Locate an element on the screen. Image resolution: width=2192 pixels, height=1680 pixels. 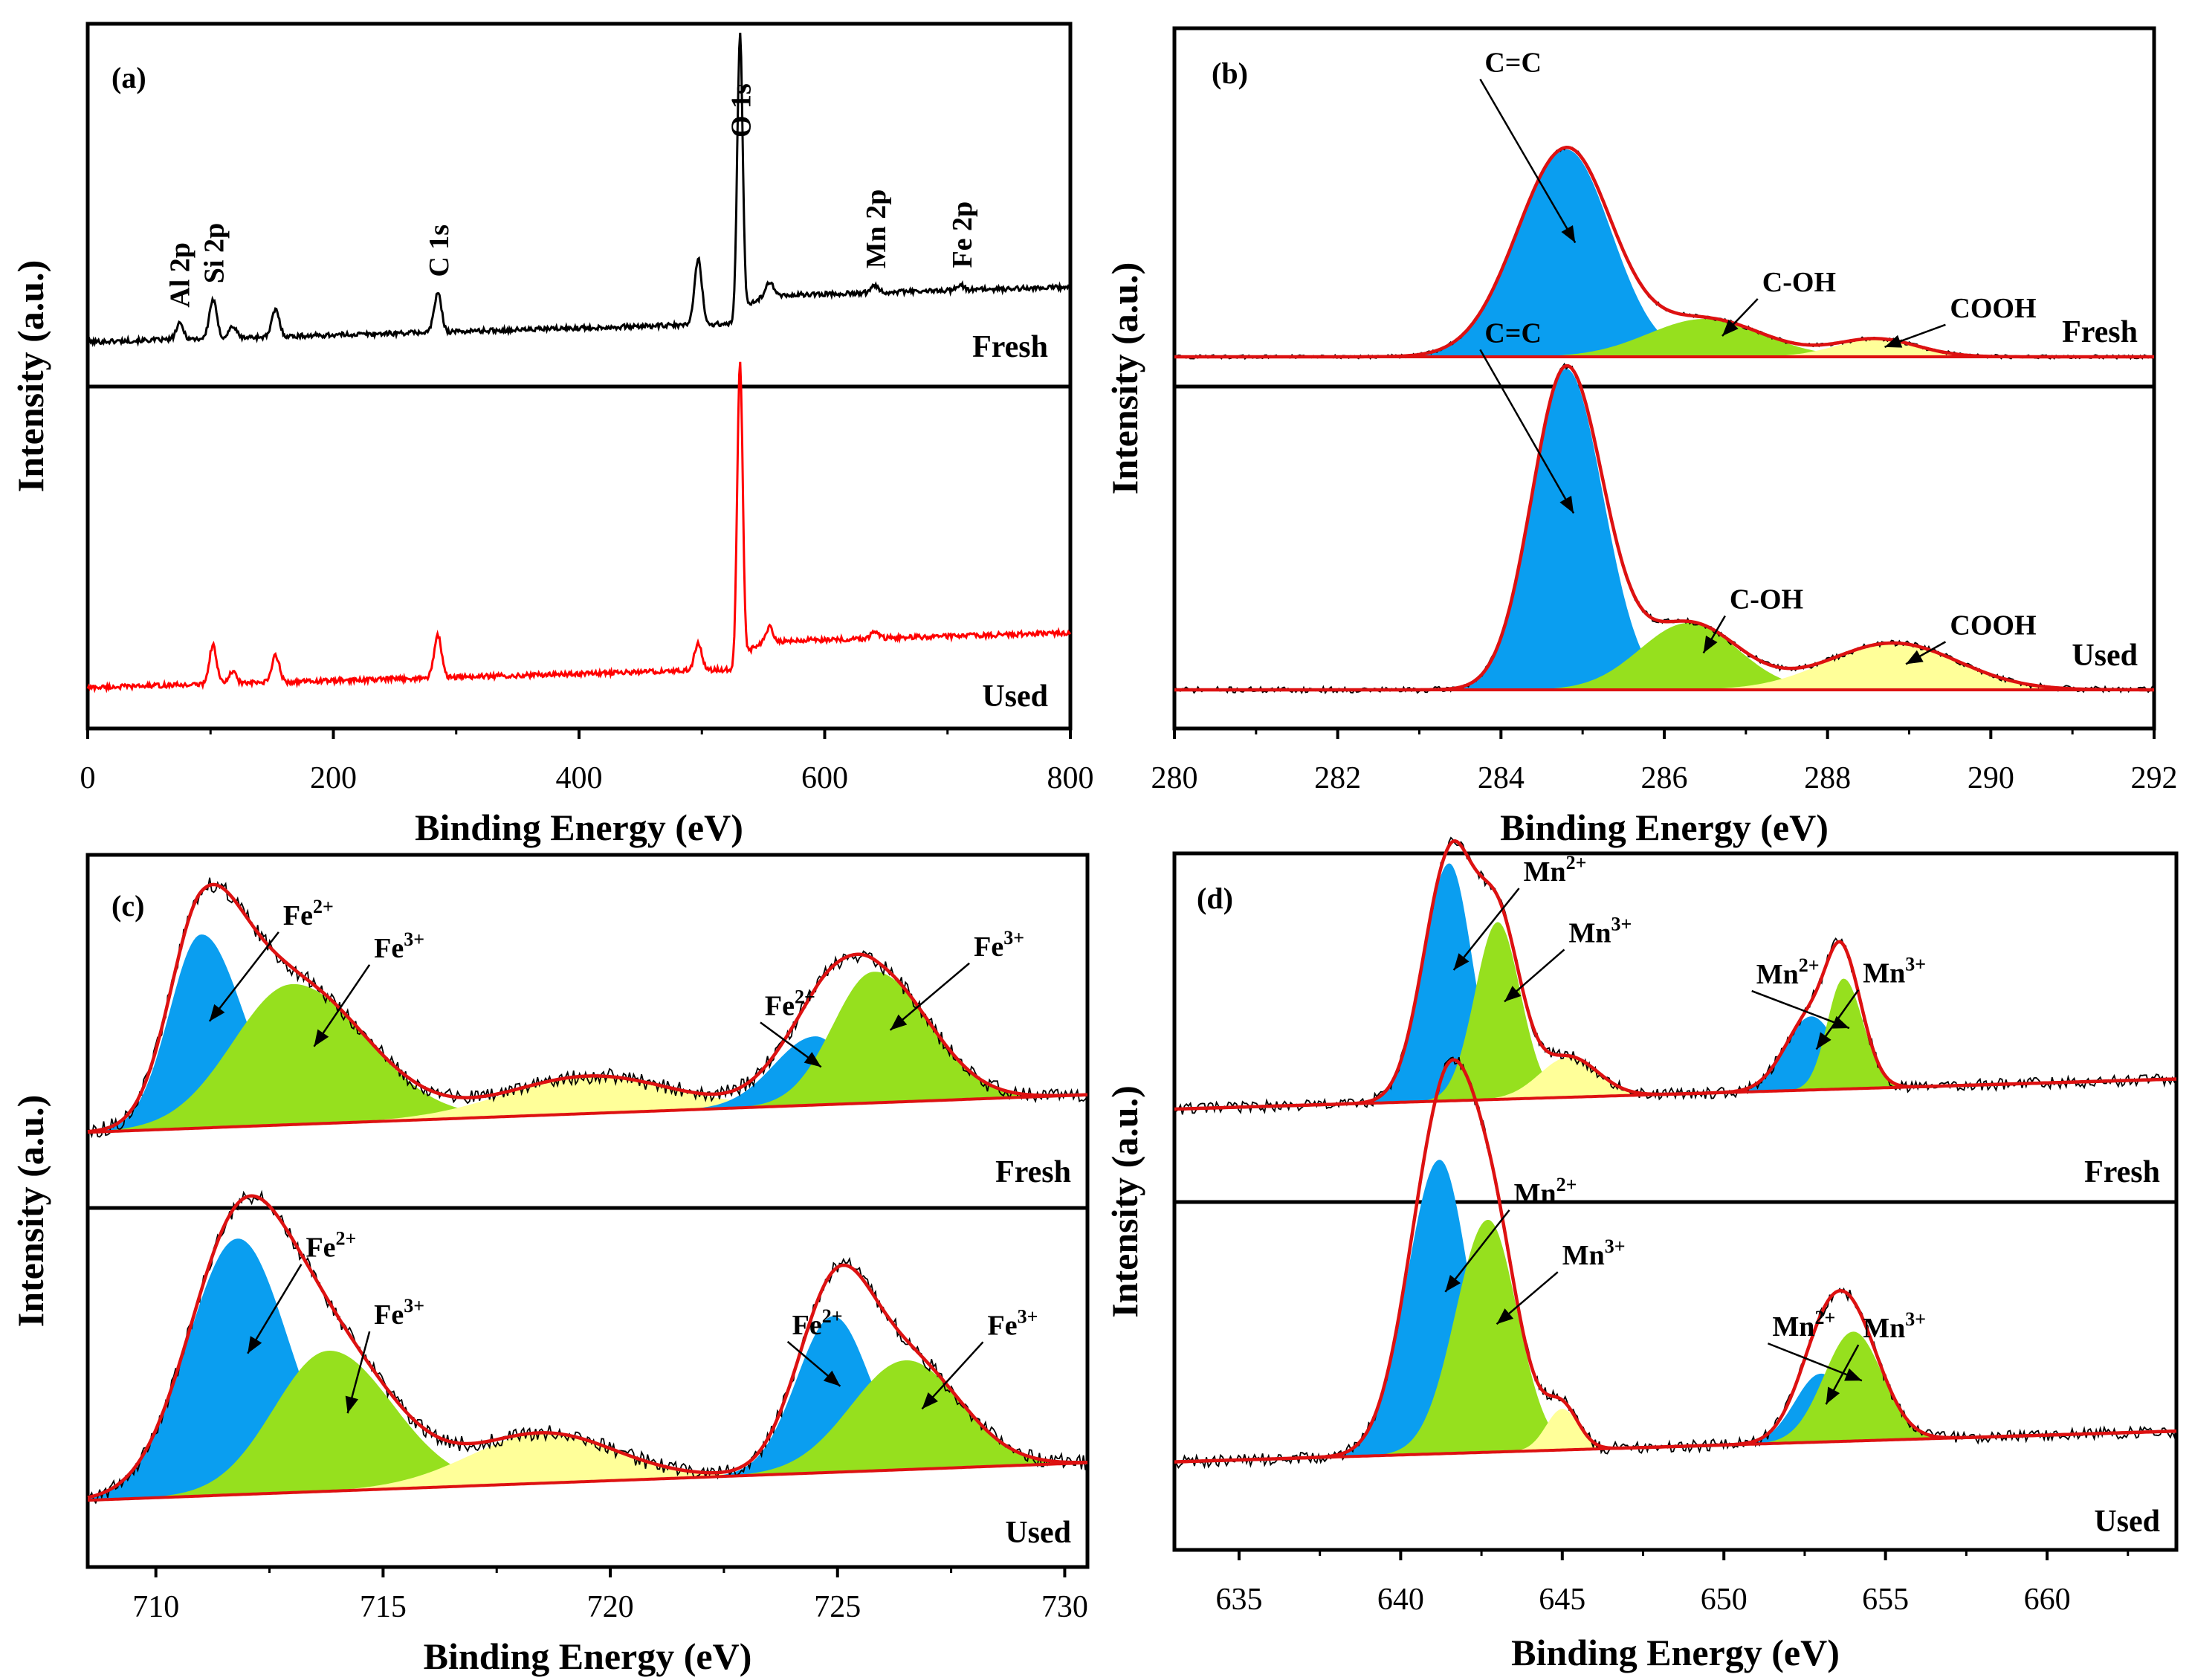
x-tick-label: 282 is located at coordinates (1337, 778).